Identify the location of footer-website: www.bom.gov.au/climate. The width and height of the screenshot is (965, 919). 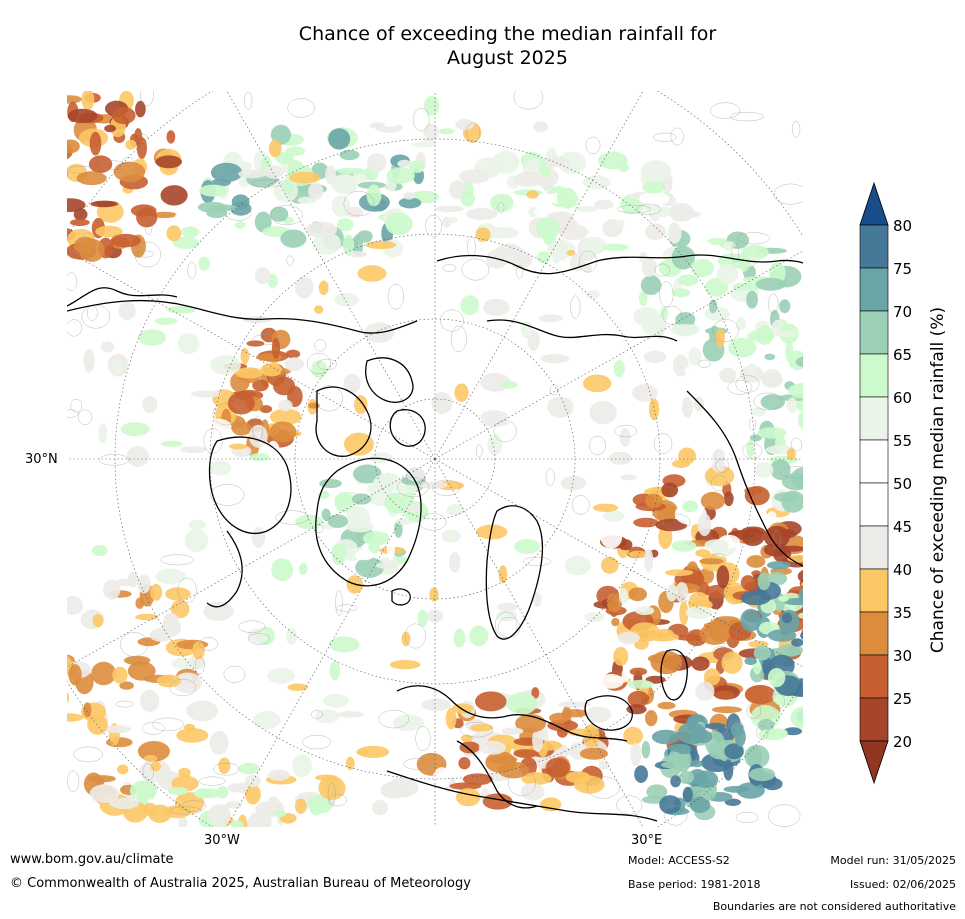
(92, 859).